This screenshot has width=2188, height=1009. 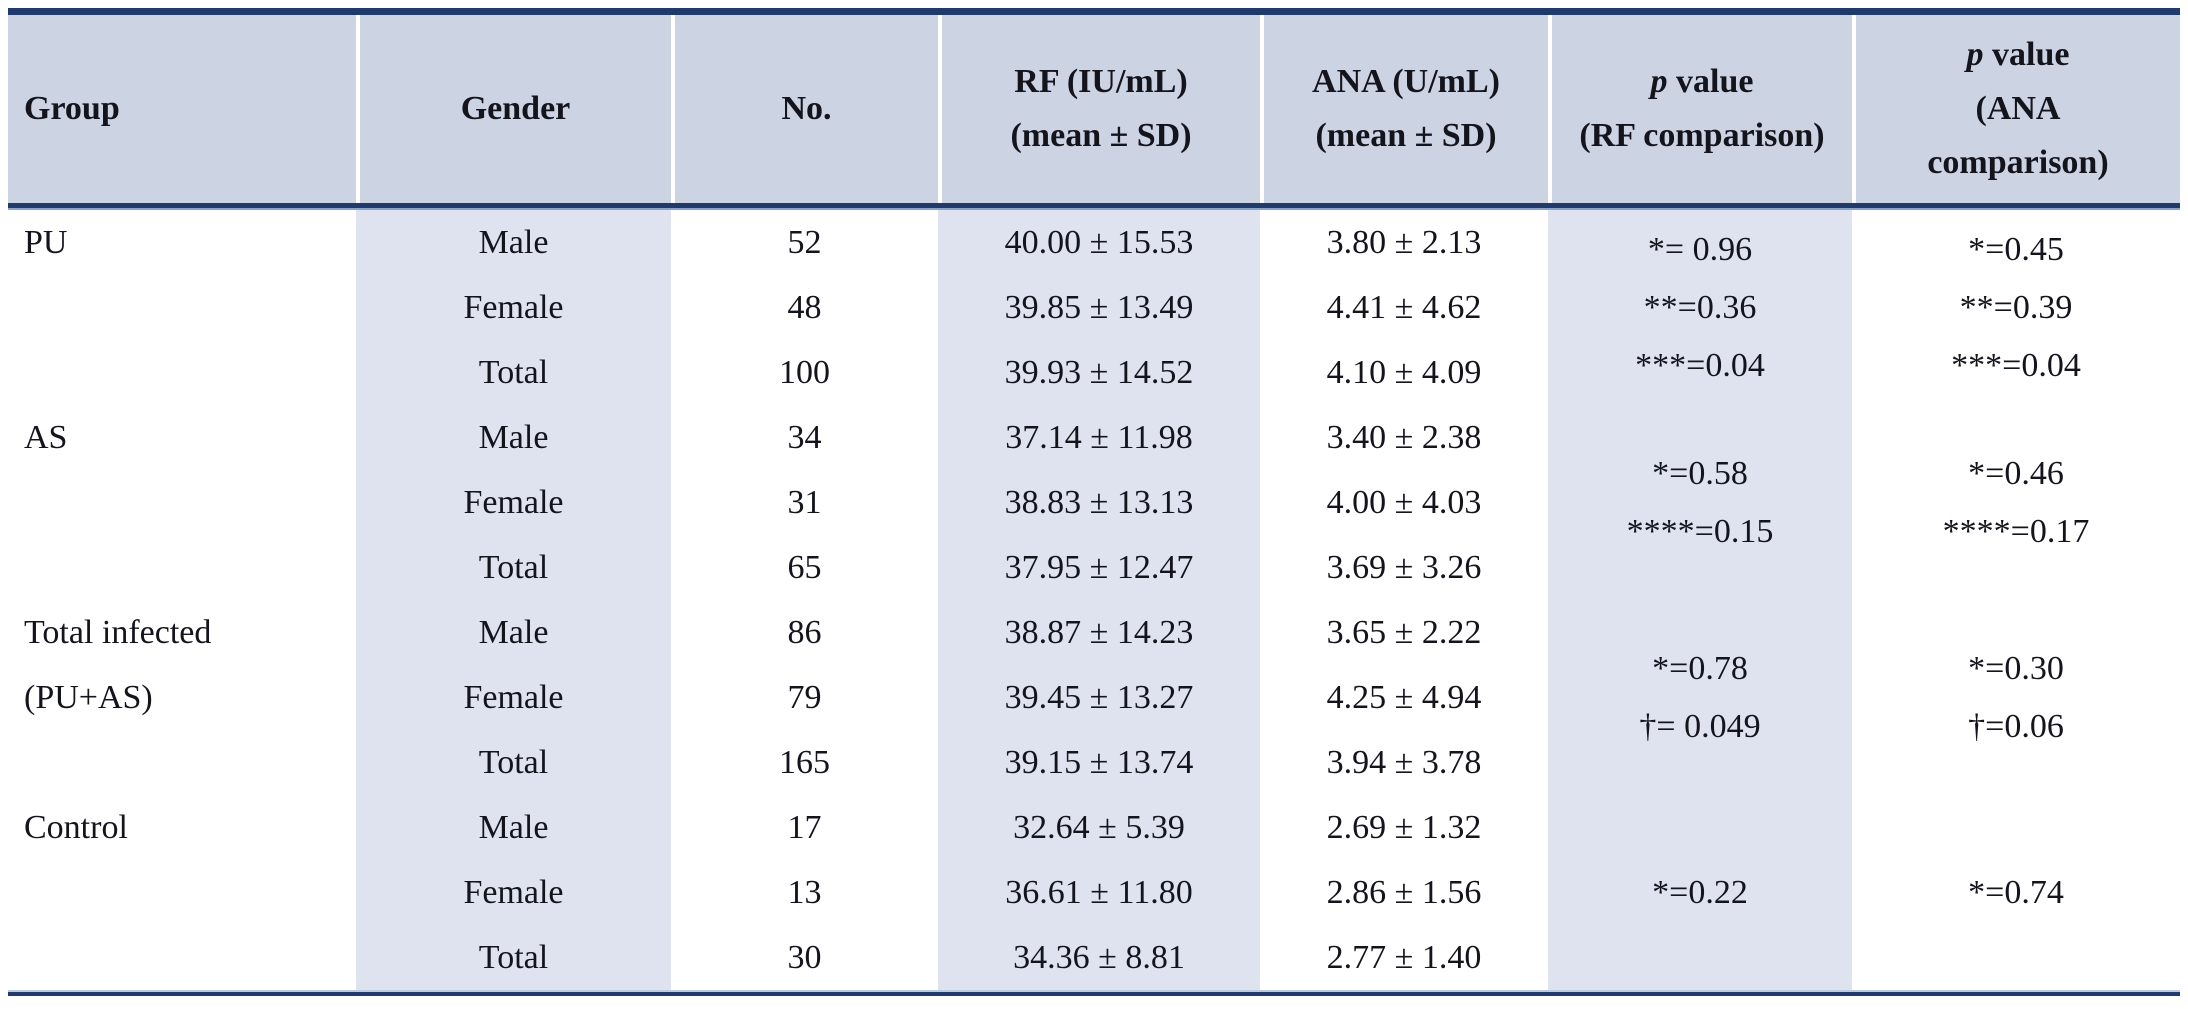 I want to click on header-p-rf: p value (RF comparison), so click(x=1700, y=109).